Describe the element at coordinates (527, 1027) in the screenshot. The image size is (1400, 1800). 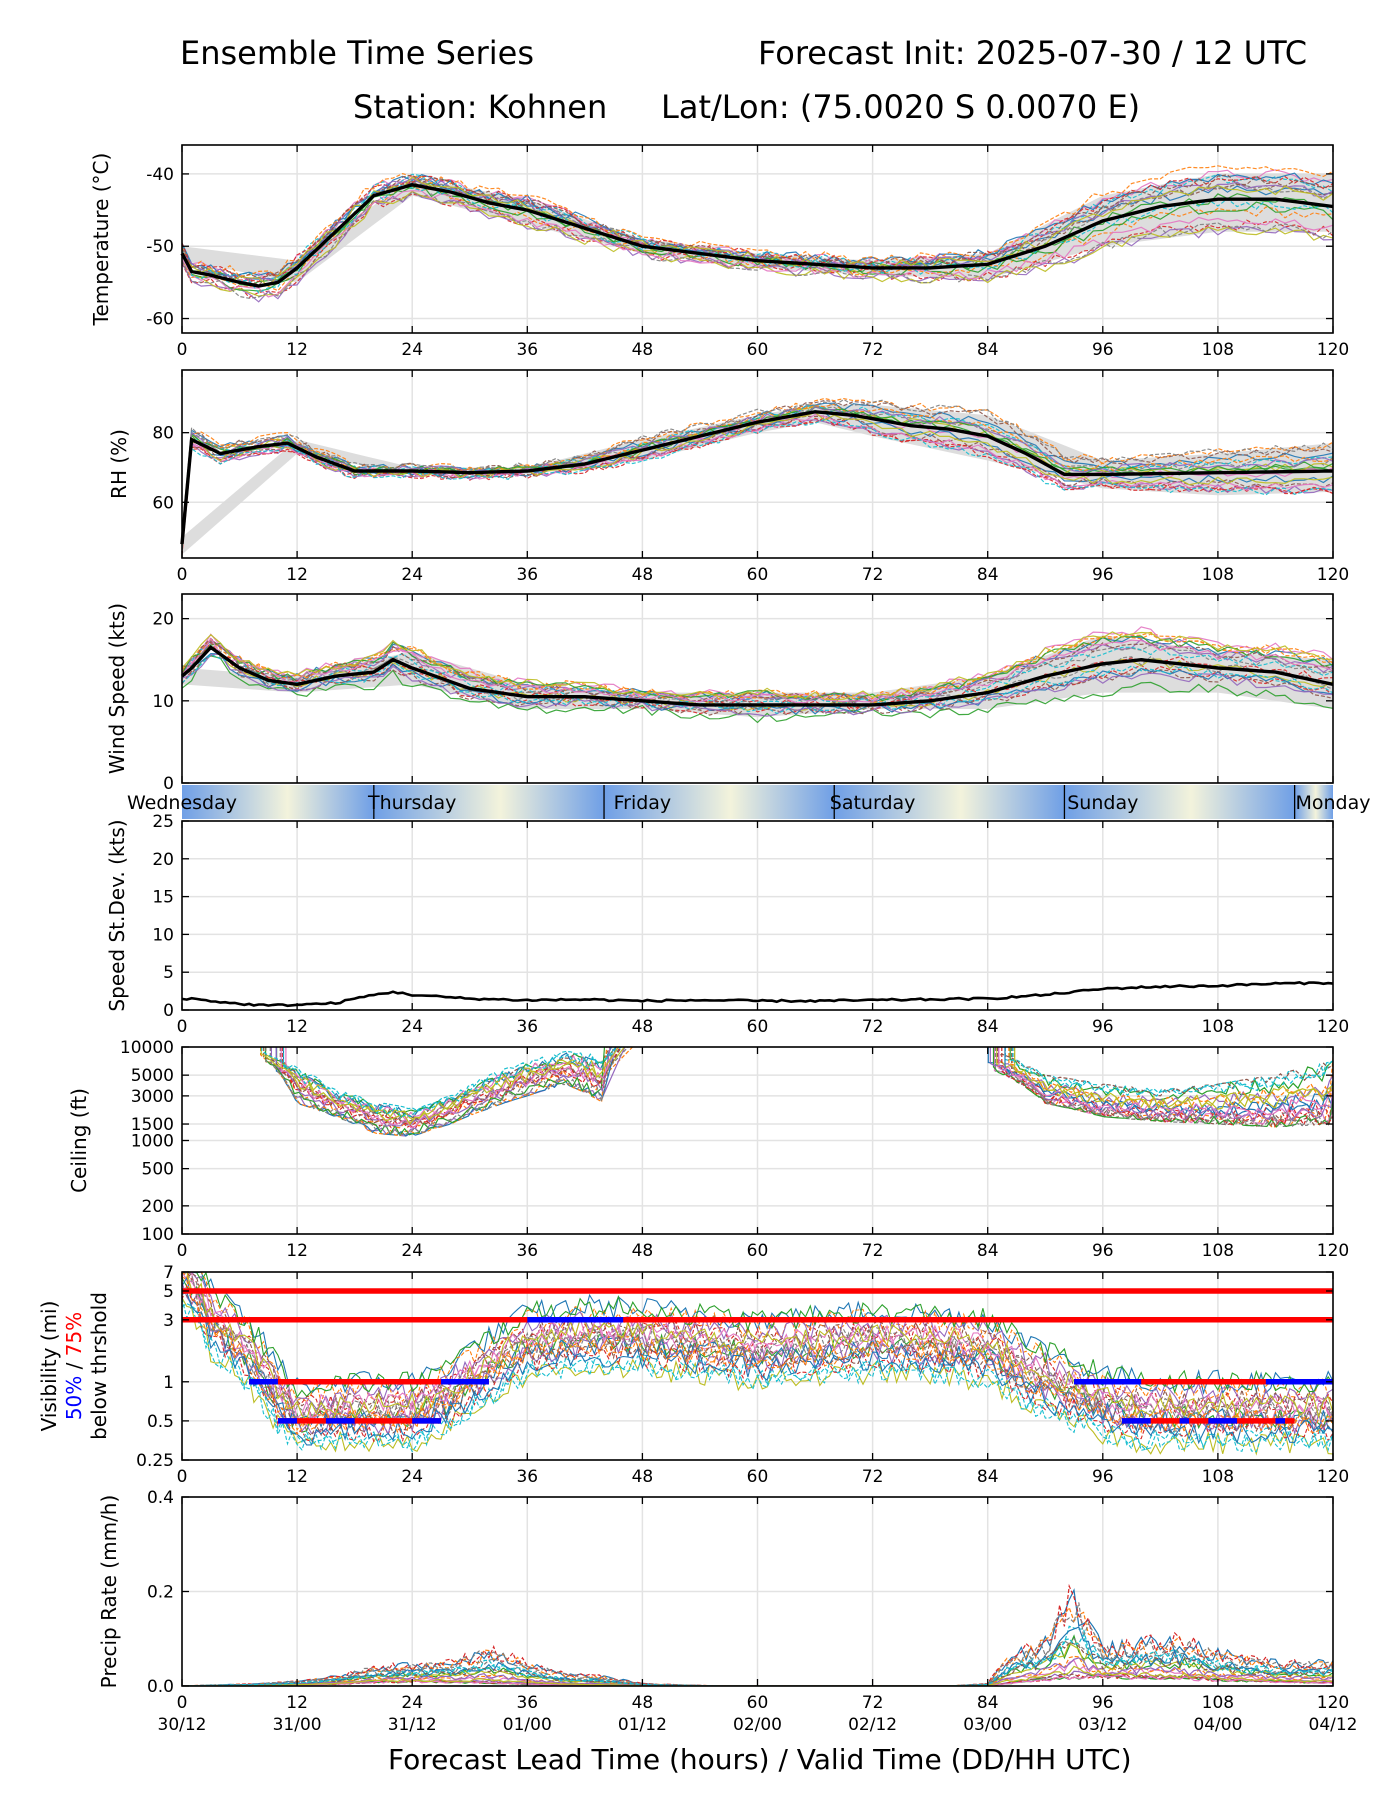
I see `speed-stdev-xtick-label: 36` at that location.